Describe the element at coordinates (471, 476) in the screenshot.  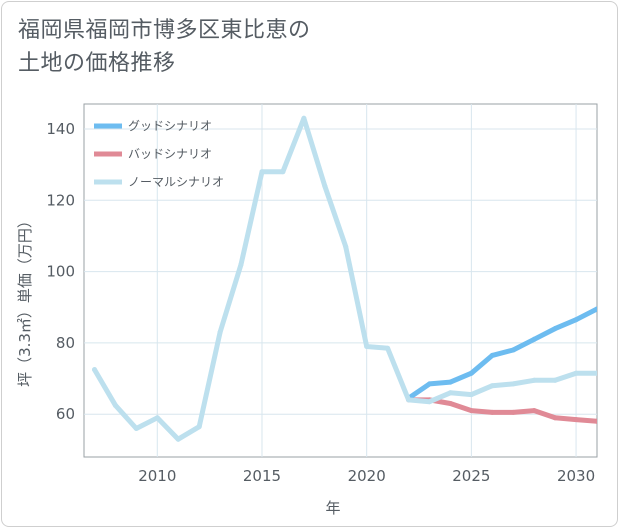
I see `x-tick-label: 2025` at that location.